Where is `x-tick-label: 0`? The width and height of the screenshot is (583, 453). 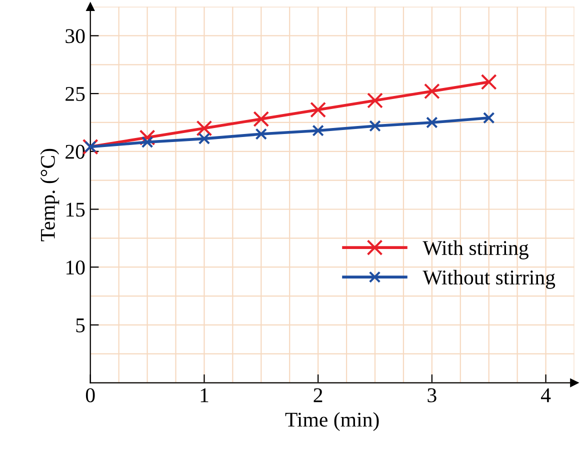 x-tick-label: 0 is located at coordinates (90, 395).